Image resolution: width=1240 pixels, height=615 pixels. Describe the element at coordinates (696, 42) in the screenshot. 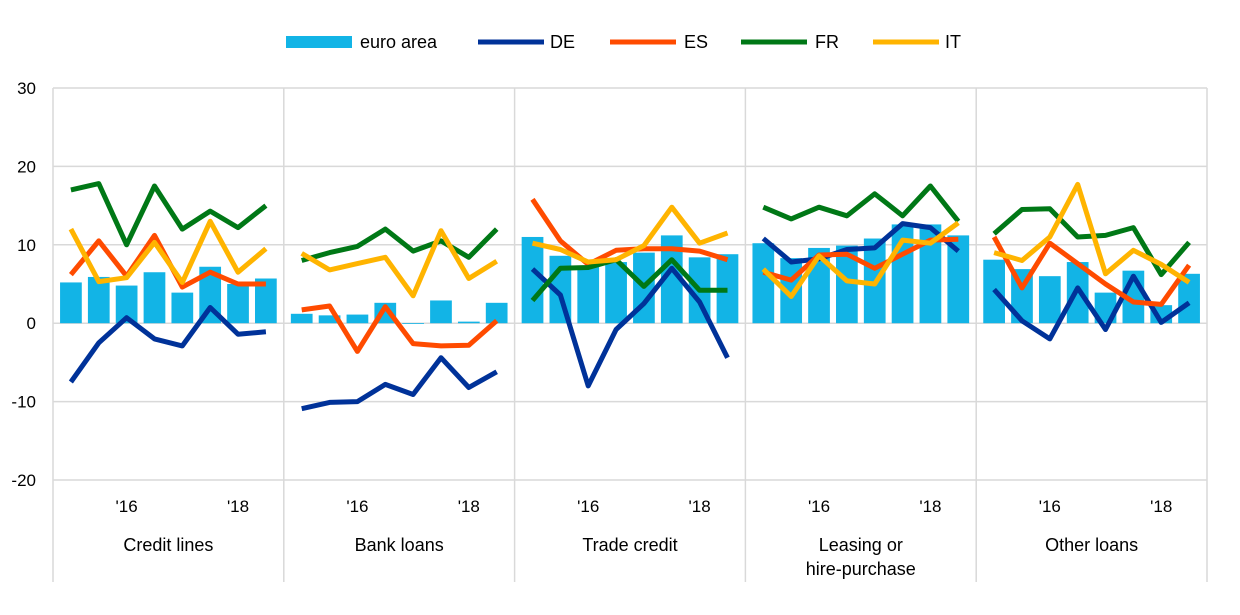

I see `legend-label: ES` at that location.